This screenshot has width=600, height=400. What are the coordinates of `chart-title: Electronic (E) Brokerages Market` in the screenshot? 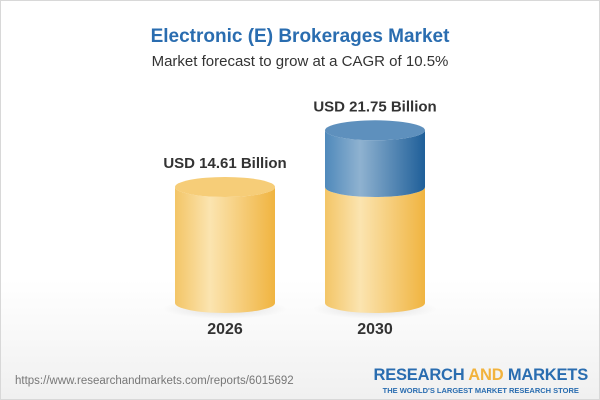 It's located at (300, 36).